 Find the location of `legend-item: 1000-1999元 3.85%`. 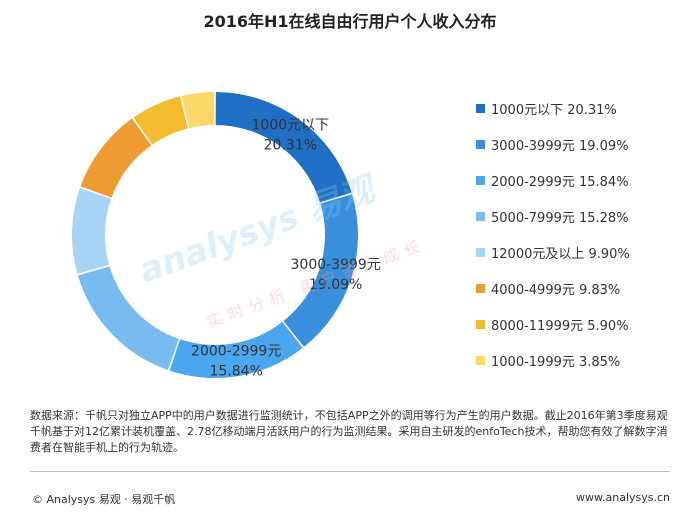

legend-item: 1000-1999元 3.85% is located at coordinates (548, 360).